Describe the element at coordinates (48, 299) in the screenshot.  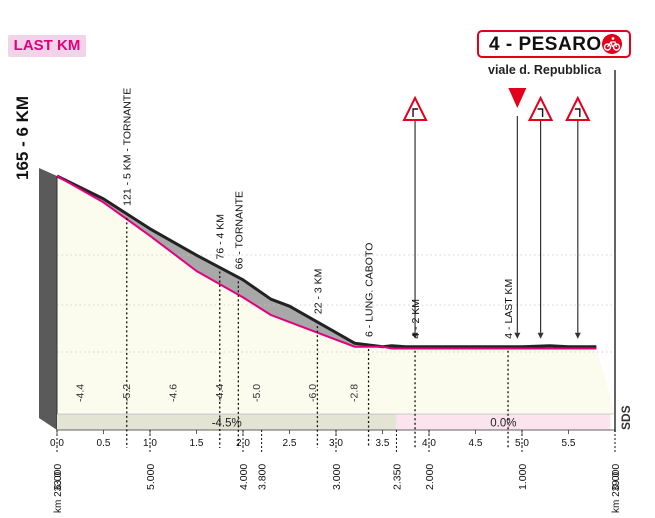
I see `left-wall` at that location.